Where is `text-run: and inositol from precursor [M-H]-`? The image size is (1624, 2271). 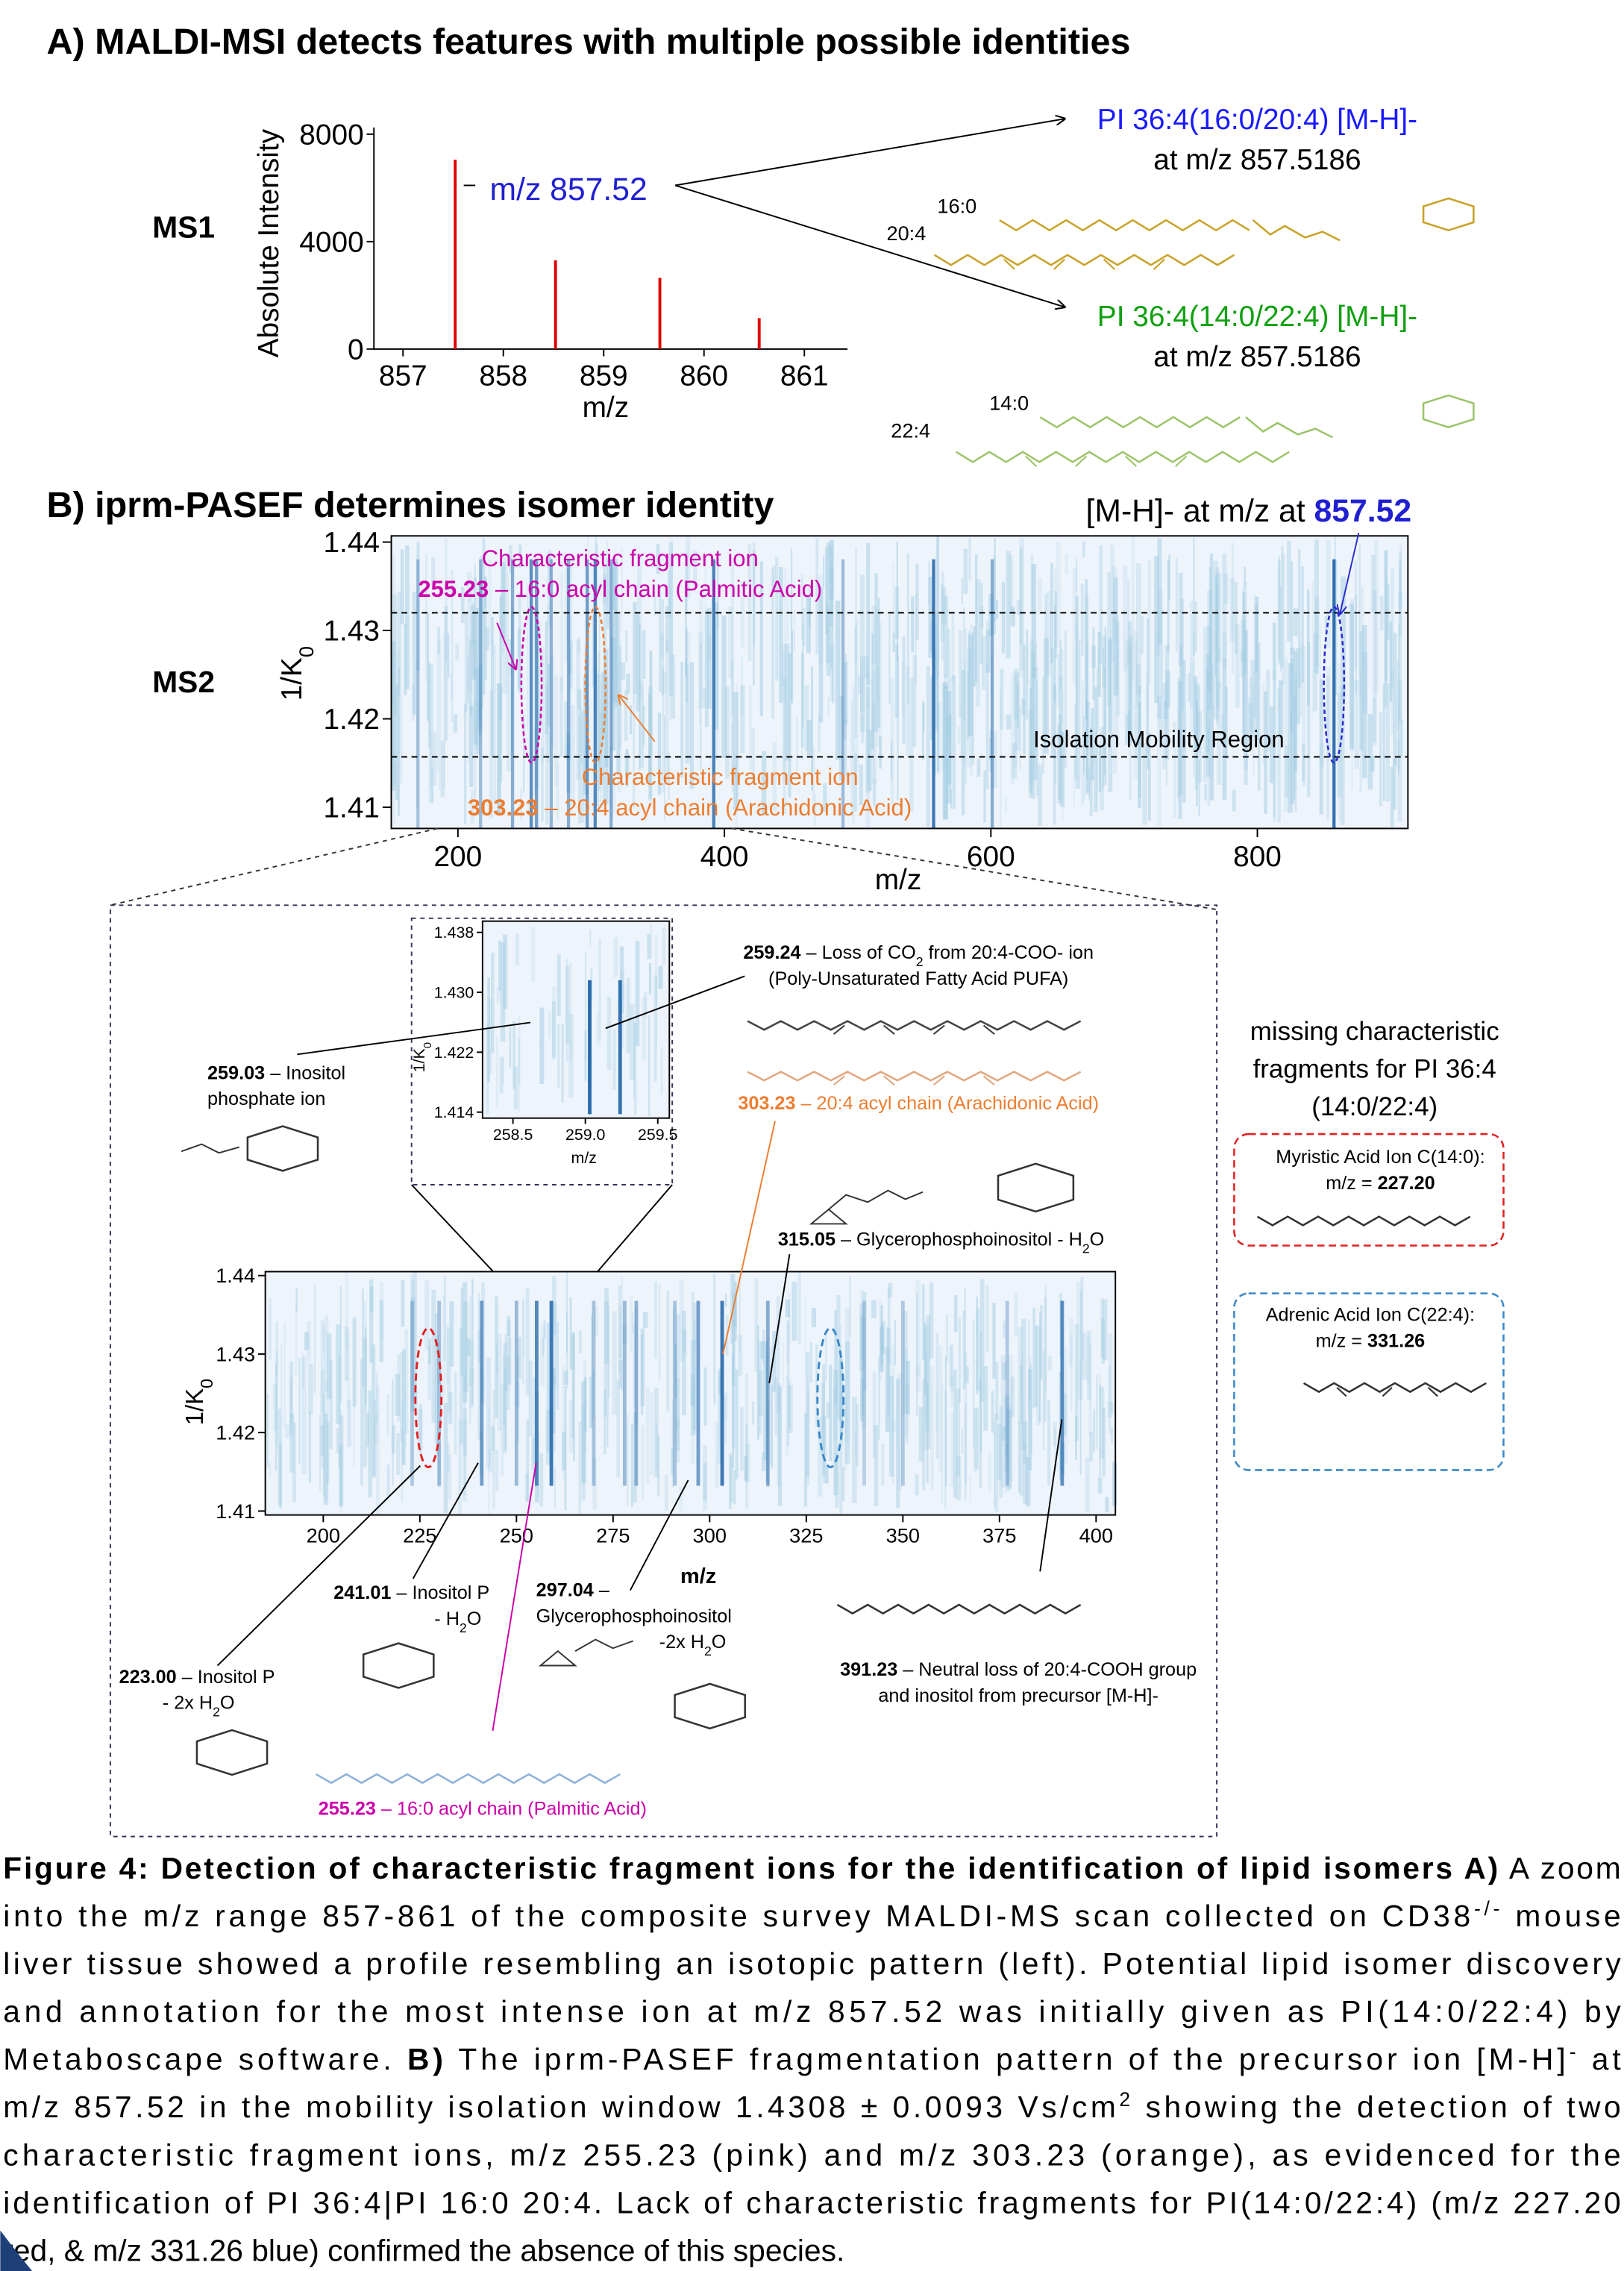
text-run: and inositol from precursor [M-H]- is located at coordinates (1018, 1696).